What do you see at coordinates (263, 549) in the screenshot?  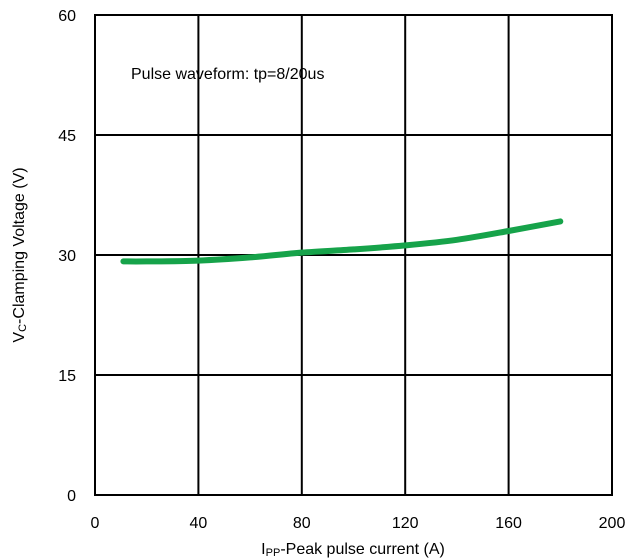 I see `x-axis-label-main: I` at bounding box center [263, 549].